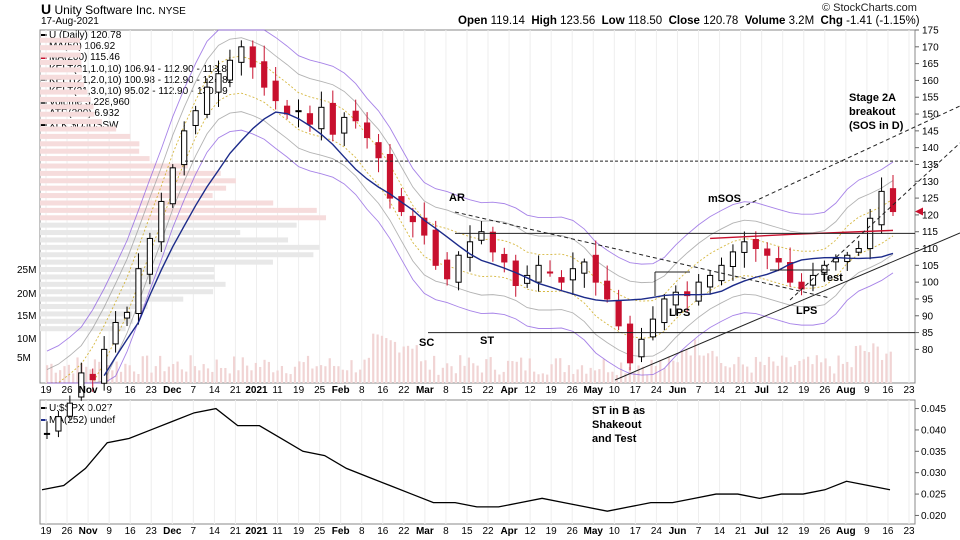  I want to click on date-tick-label: 7, so click(699, 531).